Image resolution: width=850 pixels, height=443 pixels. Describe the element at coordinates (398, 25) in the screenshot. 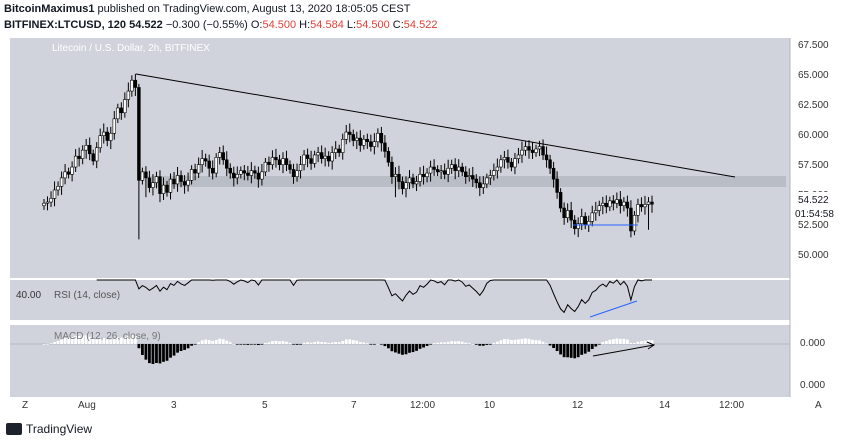

I see `close-label: C:` at that location.